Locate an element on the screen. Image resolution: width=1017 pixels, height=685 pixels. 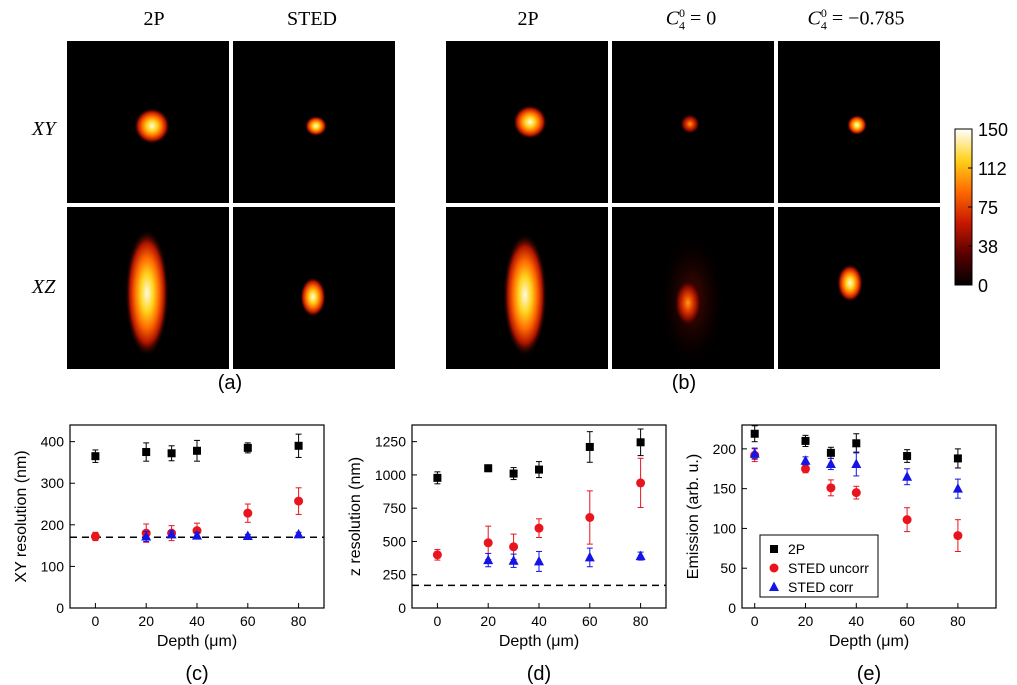
y-axis-label: XY resolution (nm) is located at coordinates (21, 516).